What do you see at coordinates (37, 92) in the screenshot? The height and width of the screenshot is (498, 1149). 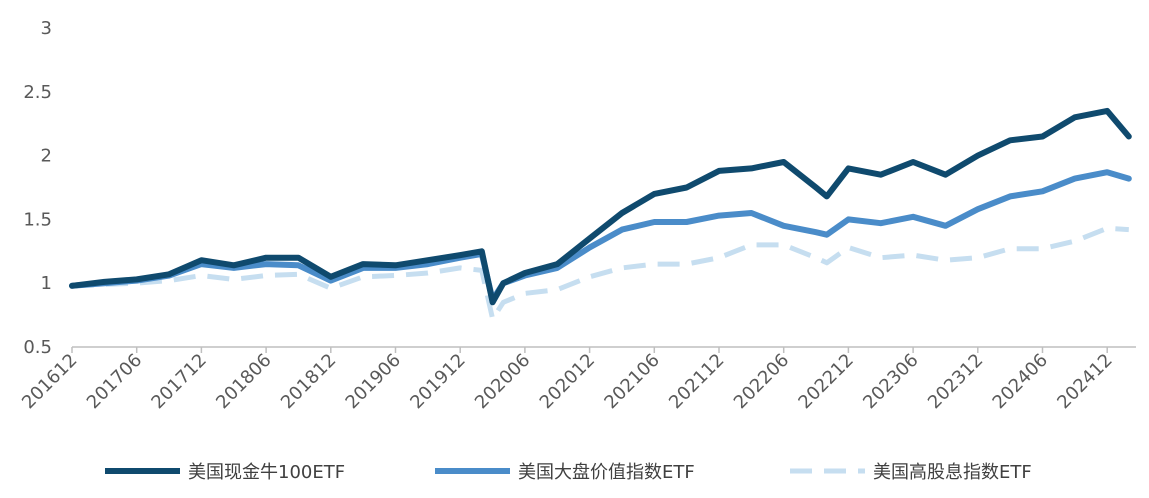 I see `y-tick-label: 2.5` at bounding box center [37, 92].